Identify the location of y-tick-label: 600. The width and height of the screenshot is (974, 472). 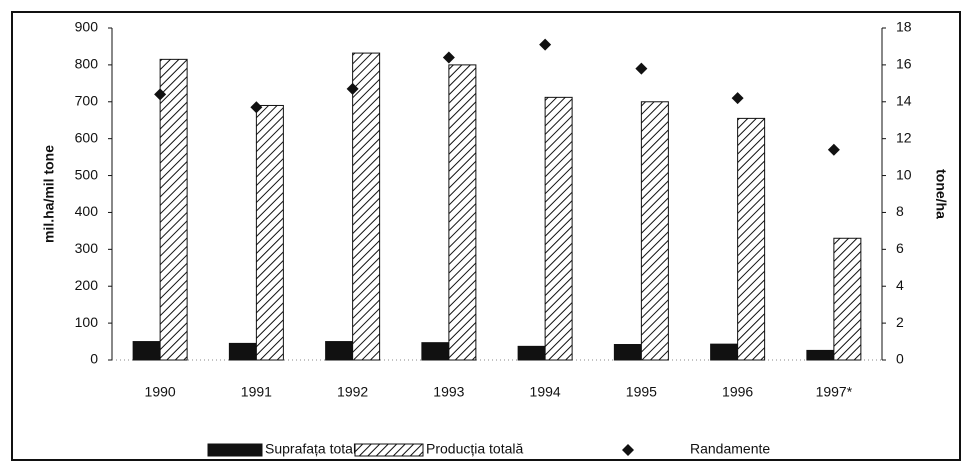
(87, 137).